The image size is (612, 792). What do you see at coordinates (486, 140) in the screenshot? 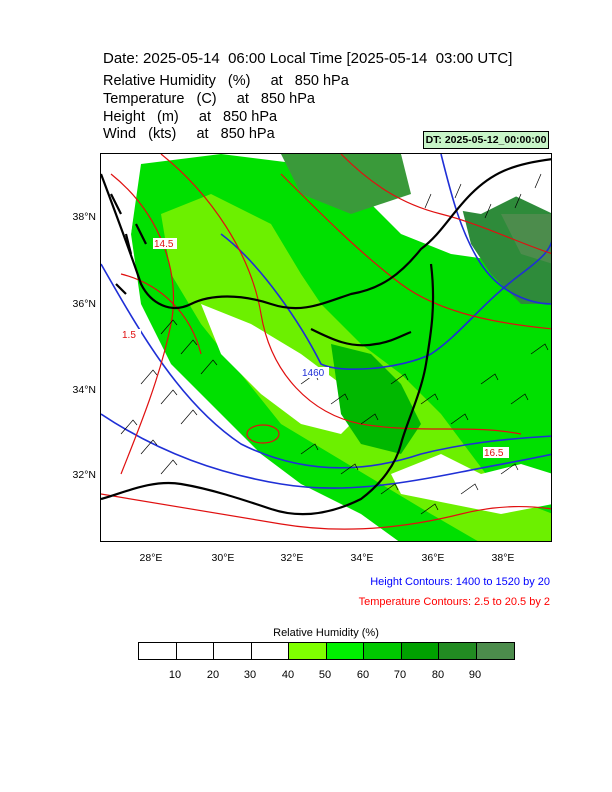
I see `dt-badge: DT: 2025-05-12_00:00:00` at bounding box center [486, 140].